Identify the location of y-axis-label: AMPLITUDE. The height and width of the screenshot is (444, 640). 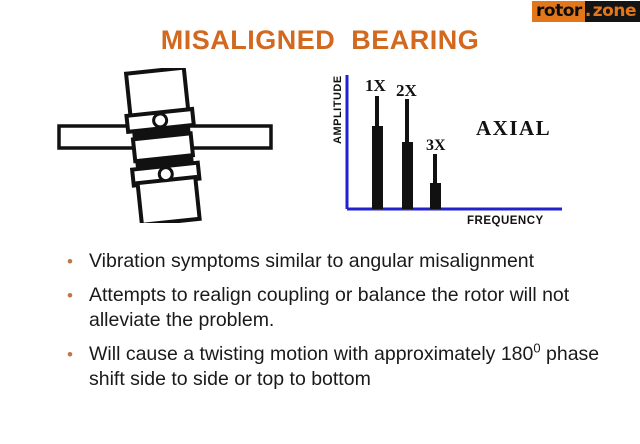
(338, 109).